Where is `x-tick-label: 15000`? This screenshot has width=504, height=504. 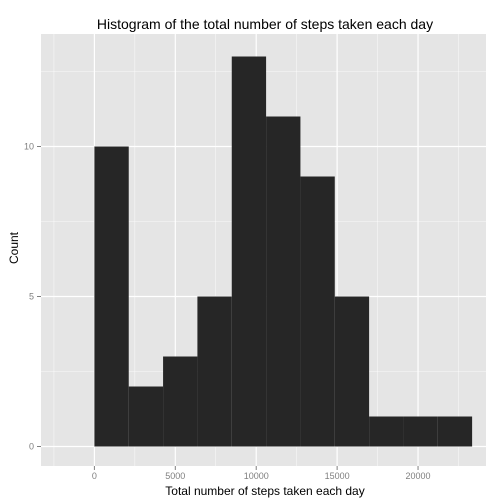
x-tick-label: 15000 is located at coordinates (337, 476).